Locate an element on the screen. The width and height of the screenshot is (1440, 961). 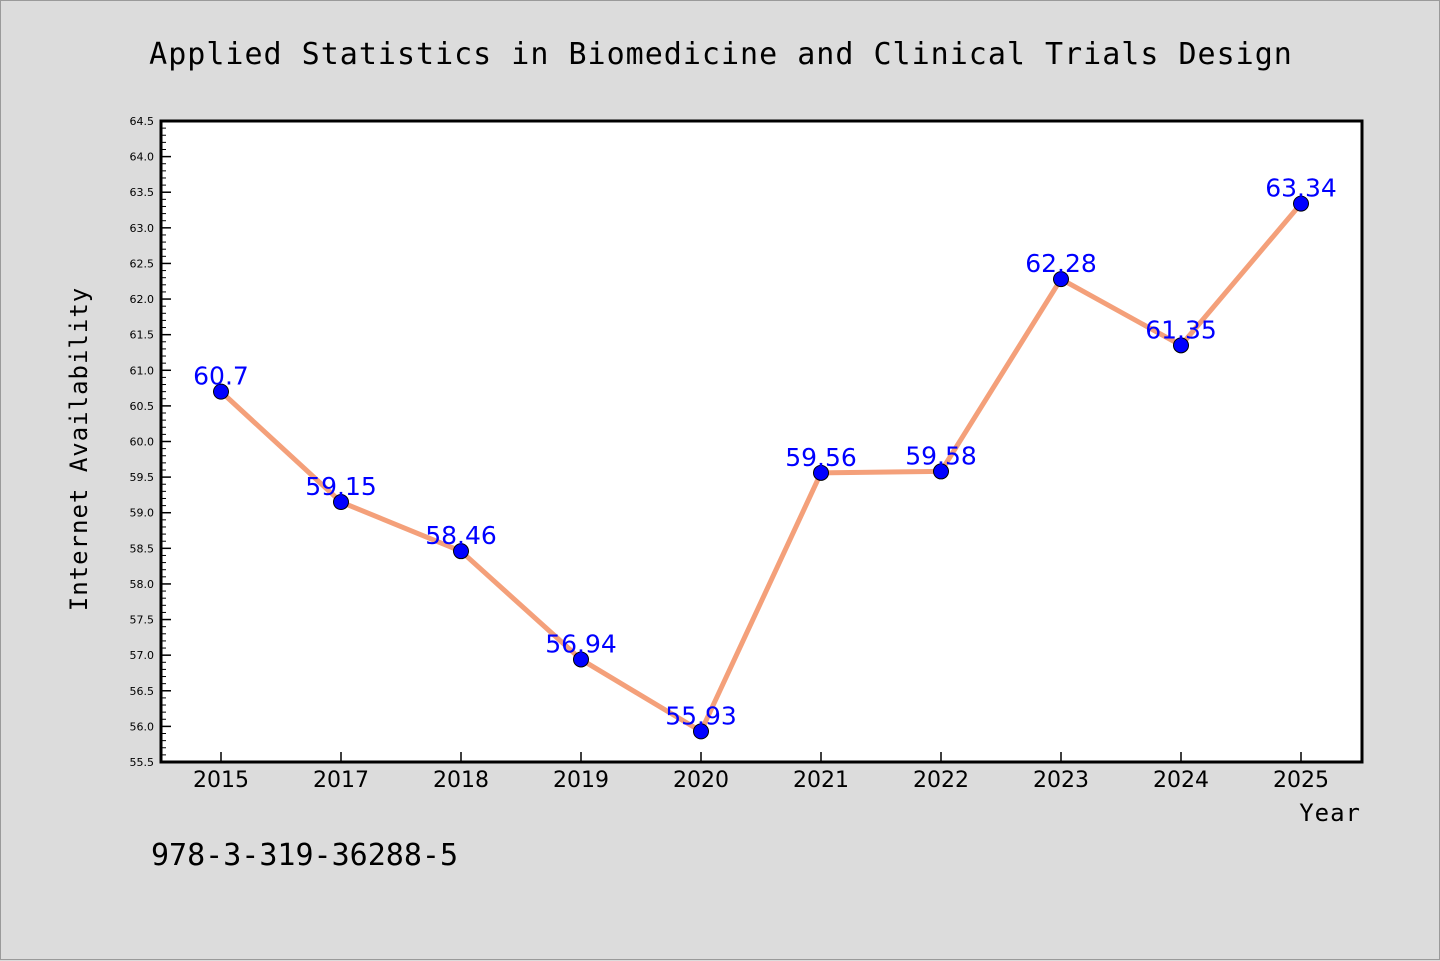
y-tick-label: 63.0 is located at coordinates (142, 228).